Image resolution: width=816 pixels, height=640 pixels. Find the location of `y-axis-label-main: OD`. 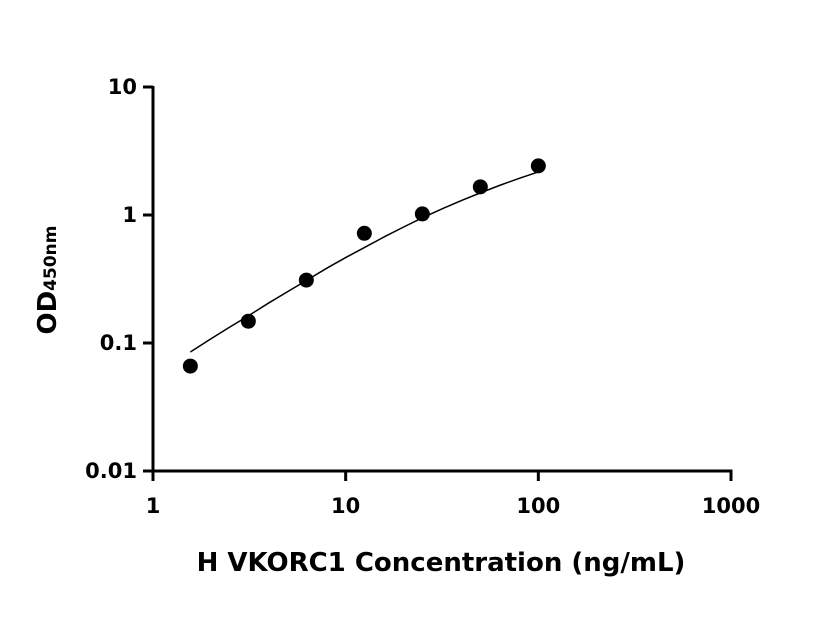

y-axis-label-main: OD is located at coordinates (48, 313).